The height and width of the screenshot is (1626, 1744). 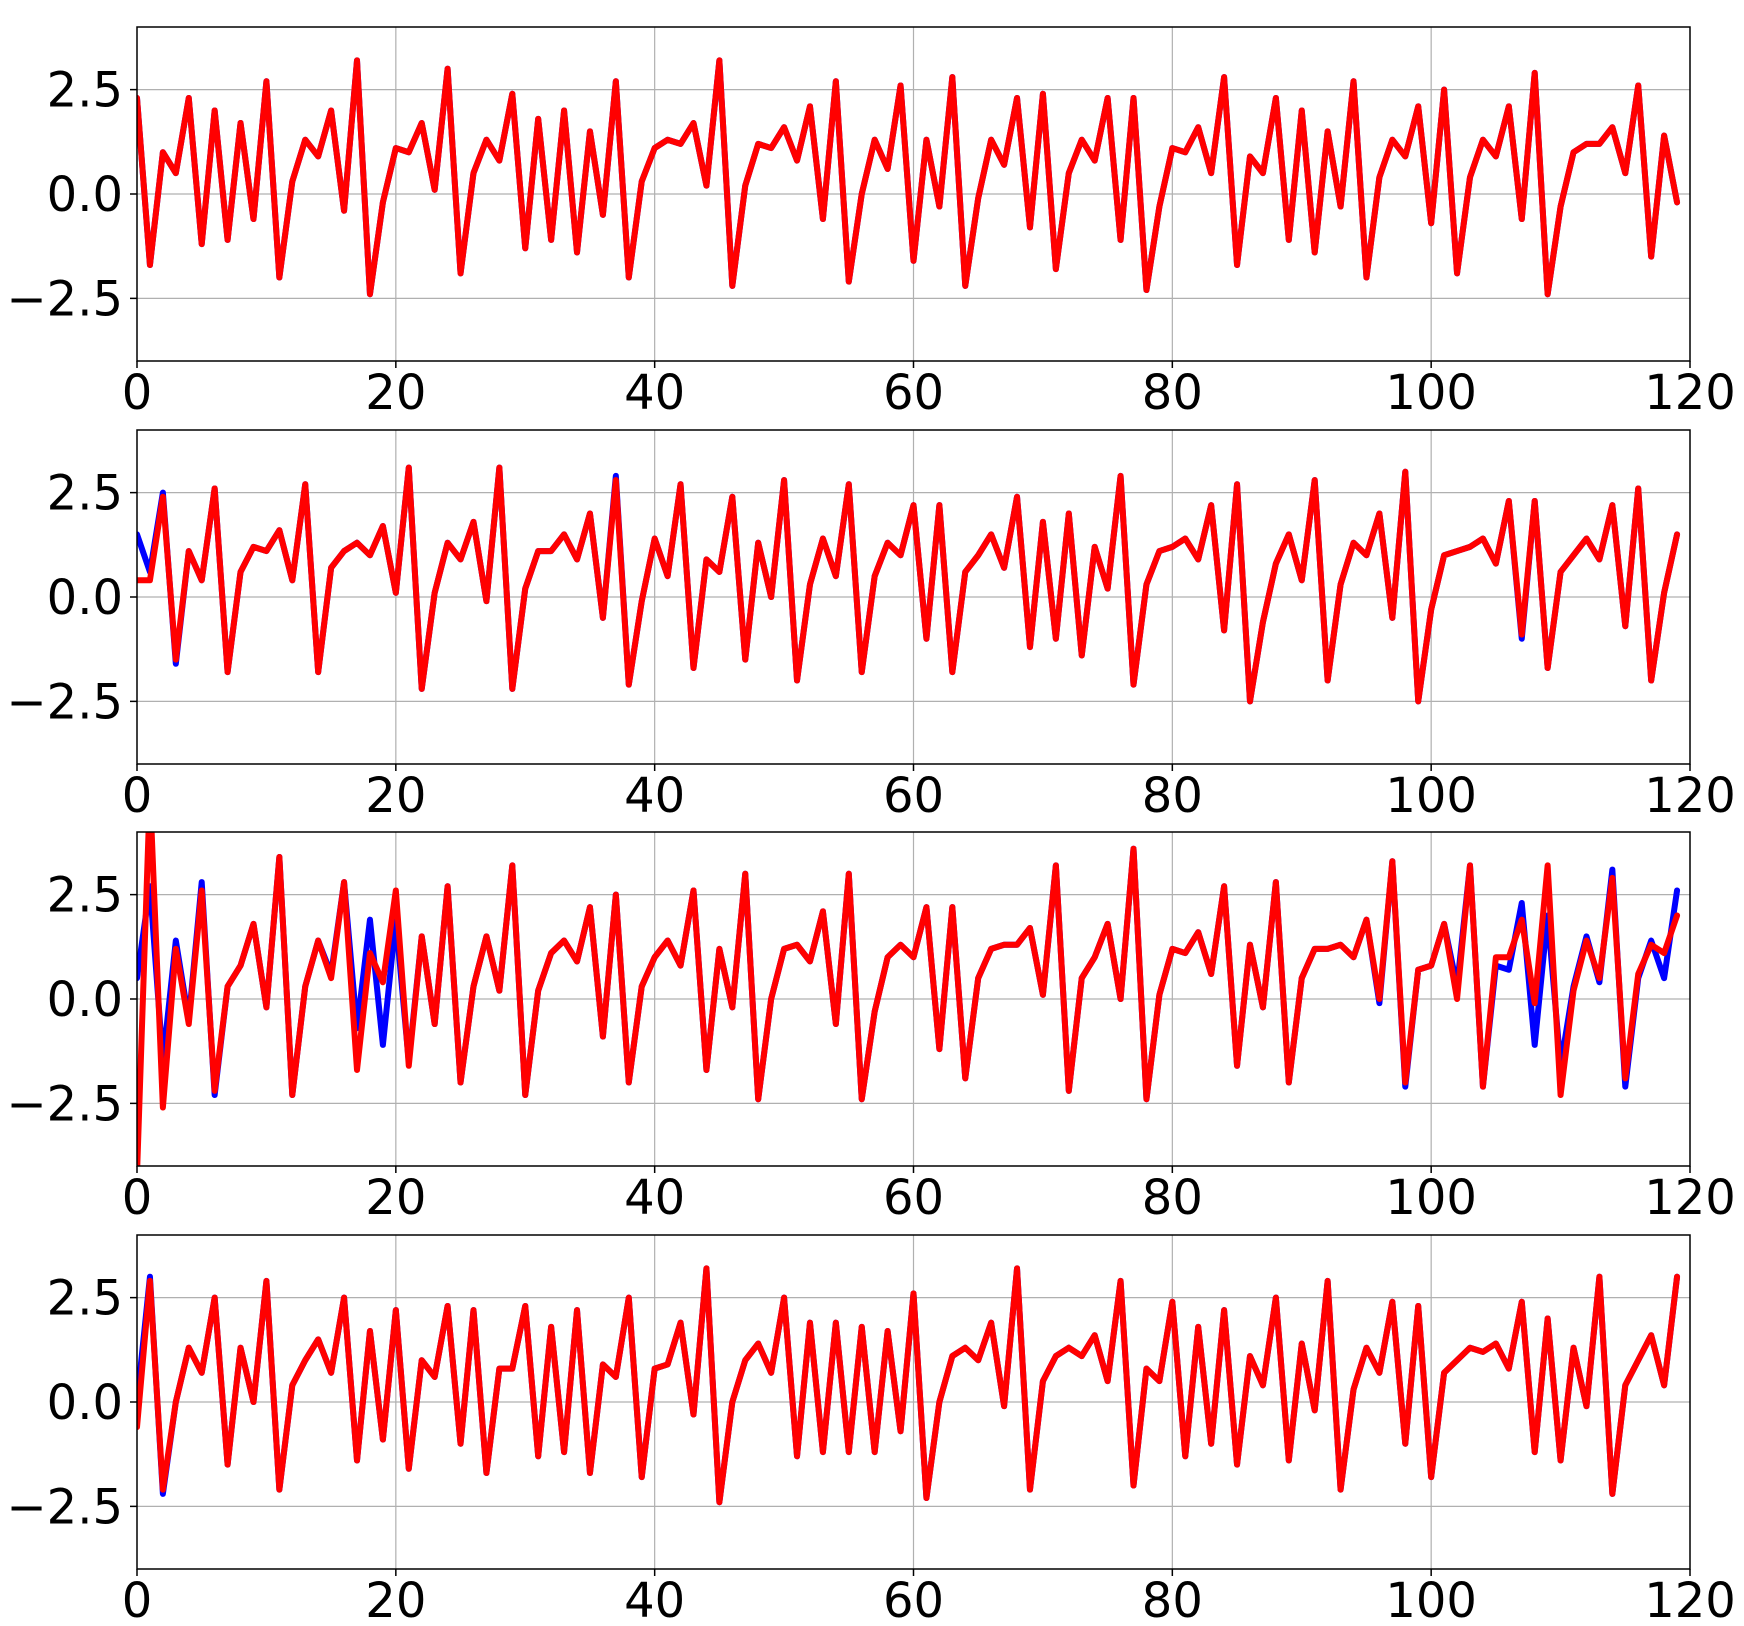 I want to click on series-line-blue, so click(x=909, y=584).